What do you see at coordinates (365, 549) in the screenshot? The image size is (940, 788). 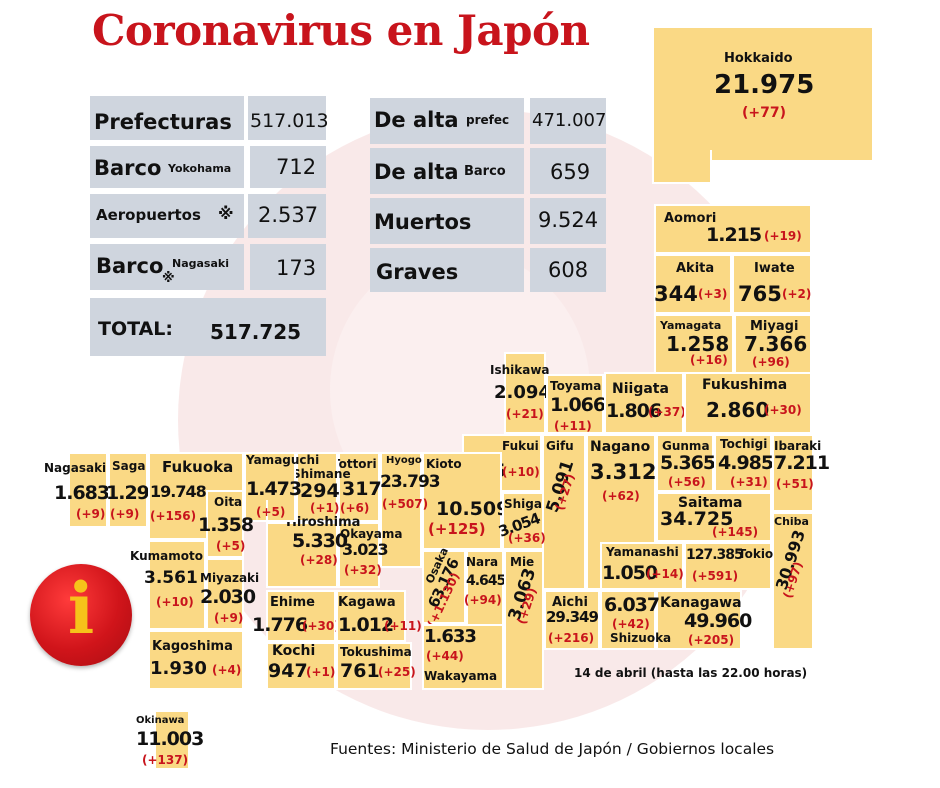 I see `prefecture-cases: 3.023` at bounding box center [365, 549].